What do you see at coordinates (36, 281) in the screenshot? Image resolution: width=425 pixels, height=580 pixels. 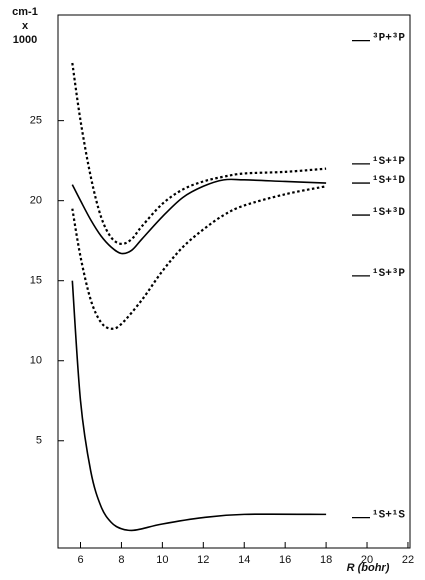 I see `y-tick-label: 15` at bounding box center [36, 281].